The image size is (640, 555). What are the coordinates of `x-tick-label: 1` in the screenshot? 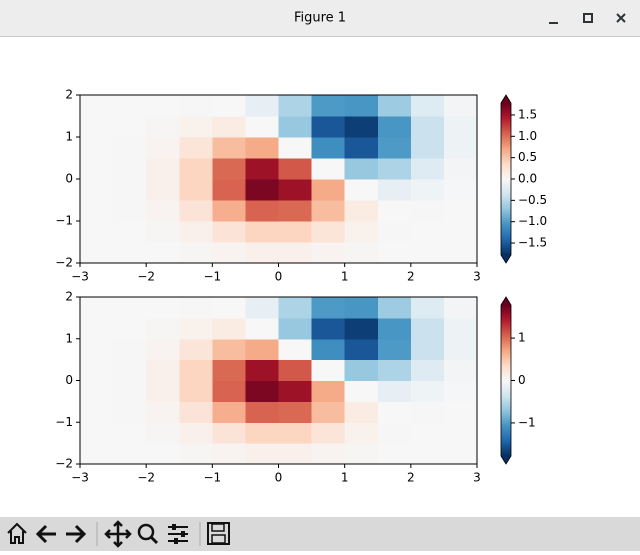 It's located at (345, 277).